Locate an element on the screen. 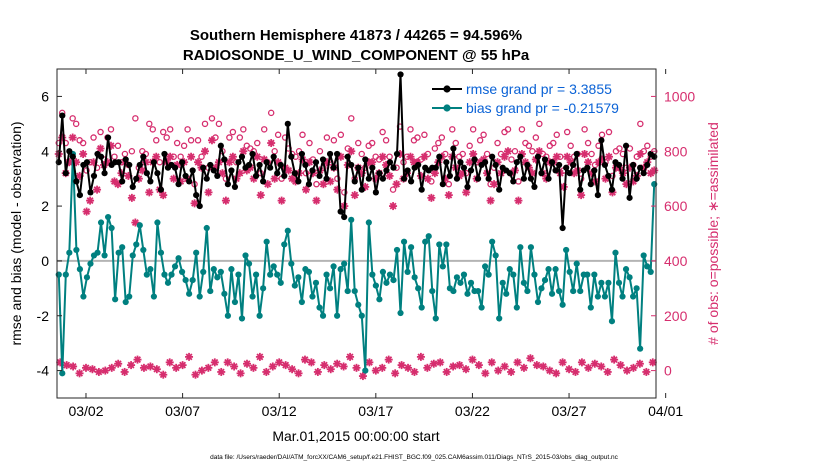  legend-bias-marker is located at coordinates (447, 108).